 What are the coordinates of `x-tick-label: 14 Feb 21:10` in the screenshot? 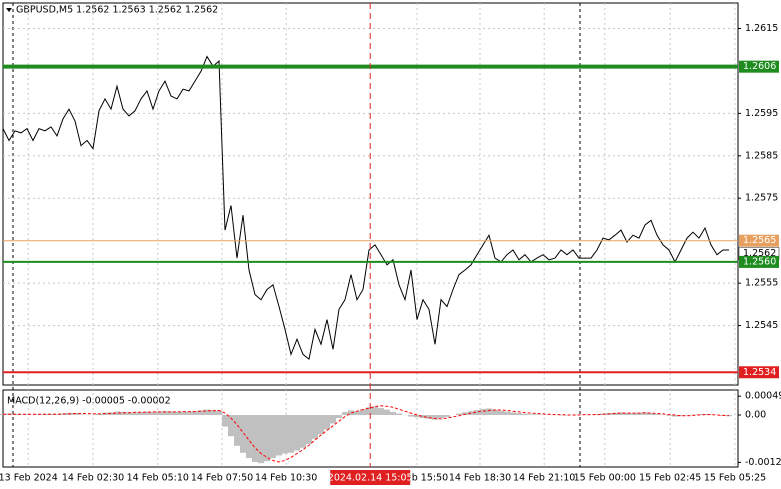 It's located at (544, 478).